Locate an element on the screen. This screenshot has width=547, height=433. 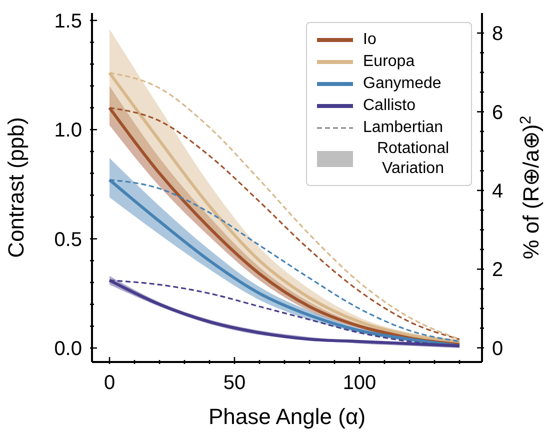
legend-label: Ganymede is located at coordinates (402, 84).